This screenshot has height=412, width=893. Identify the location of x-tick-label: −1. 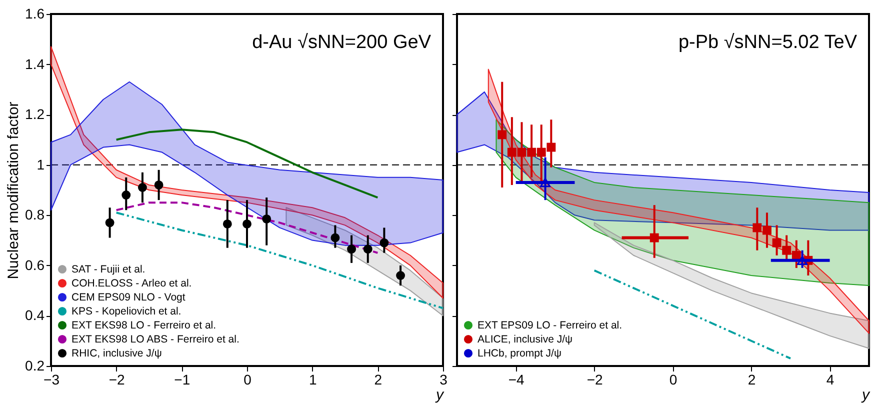
(182, 380).